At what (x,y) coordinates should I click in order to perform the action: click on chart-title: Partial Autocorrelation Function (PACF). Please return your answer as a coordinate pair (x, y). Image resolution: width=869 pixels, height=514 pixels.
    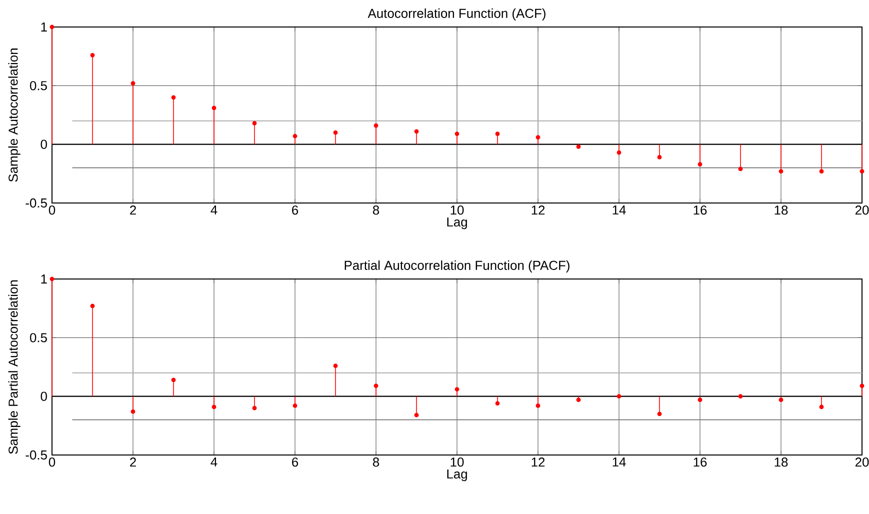
    Looking at the image, I should click on (457, 266).